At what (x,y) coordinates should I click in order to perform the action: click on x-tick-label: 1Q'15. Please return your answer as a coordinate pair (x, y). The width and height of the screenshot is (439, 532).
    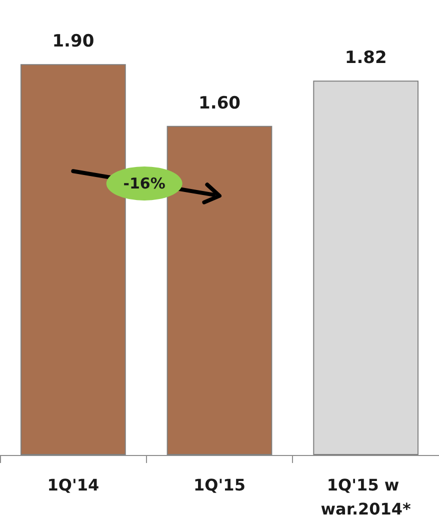
    Looking at the image, I should click on (220, 485).